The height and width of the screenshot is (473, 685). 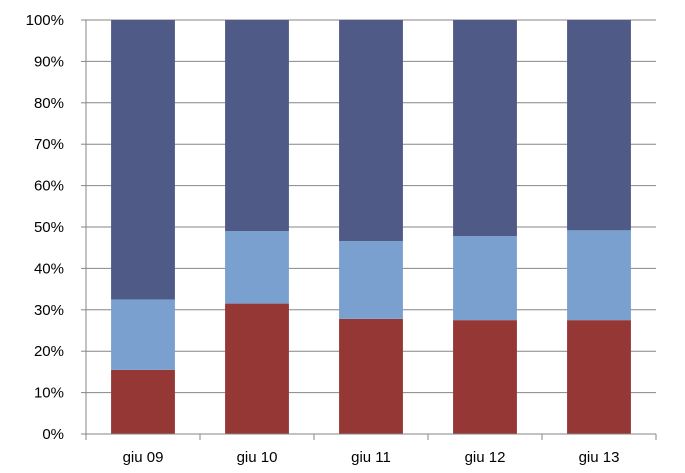 What do you see at coordinates (49, 310) in the screenshot?
I see `y-tick-label: 30%` at bounding box center [49, 310].